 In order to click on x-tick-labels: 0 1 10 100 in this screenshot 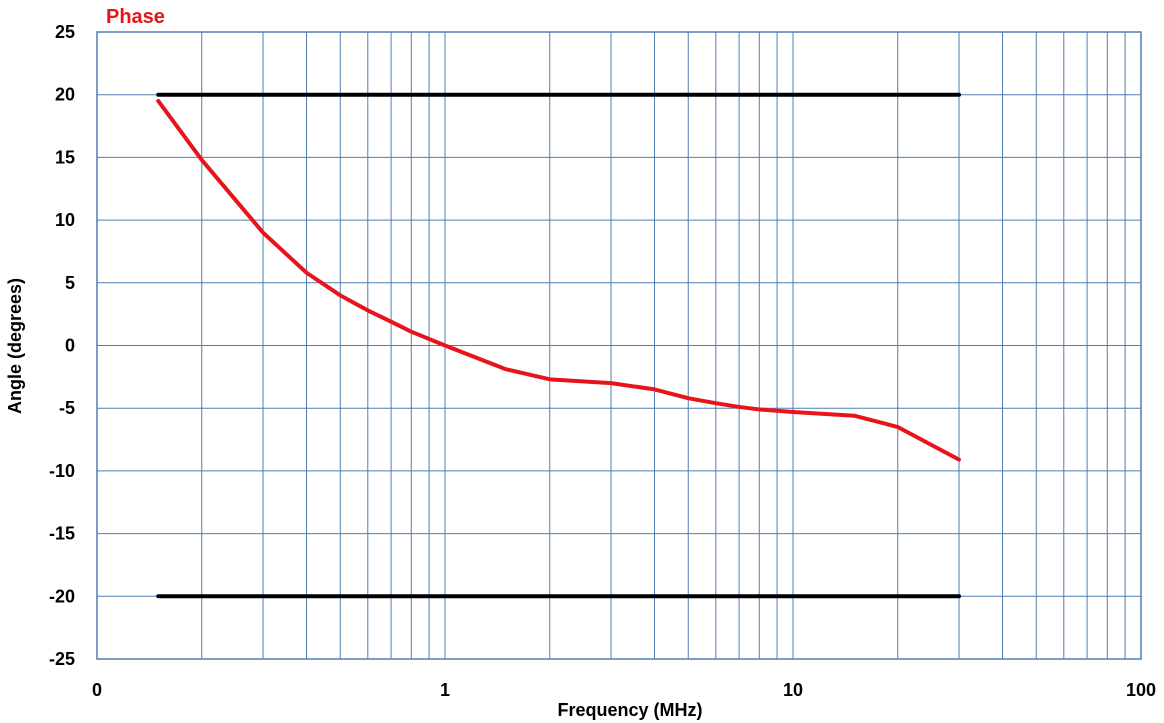, I will do `click(624, 690)`.